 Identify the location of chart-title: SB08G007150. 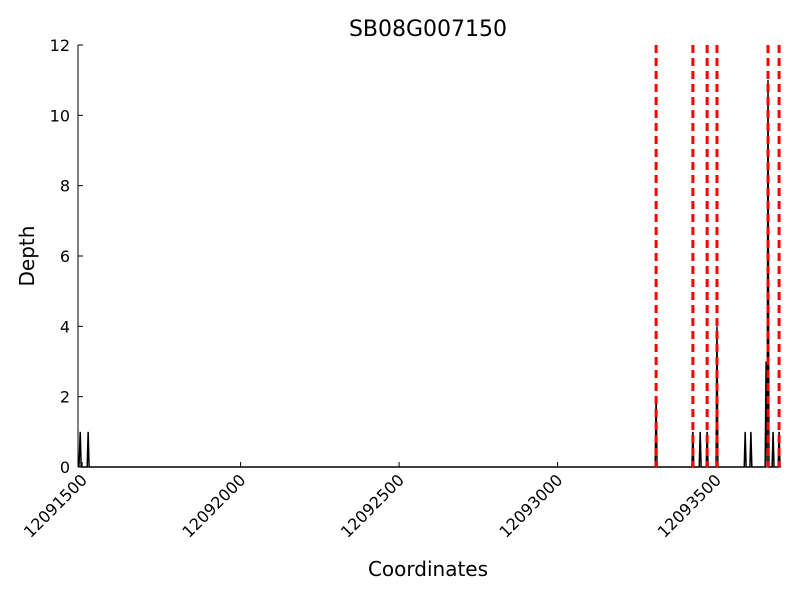
(428, 29).